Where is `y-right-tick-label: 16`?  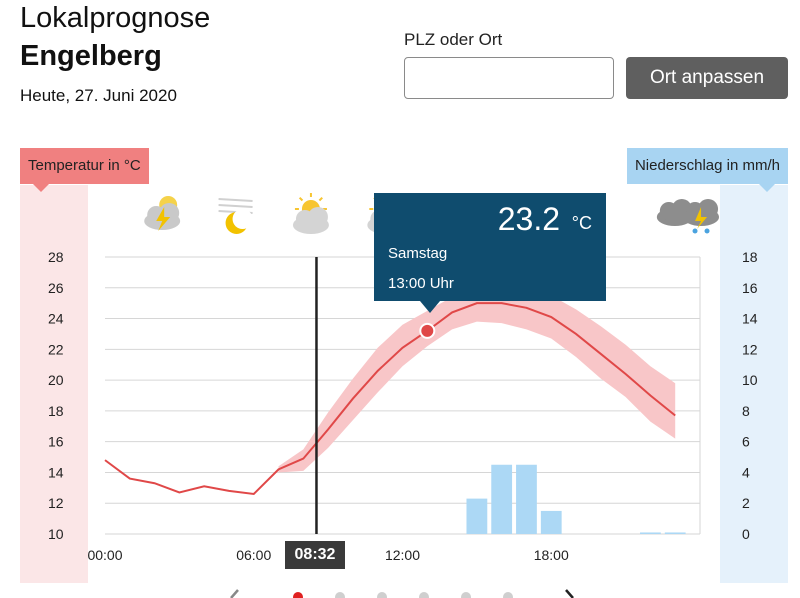 y-right-tick-label: 16 is located at coordinates (750, 288).